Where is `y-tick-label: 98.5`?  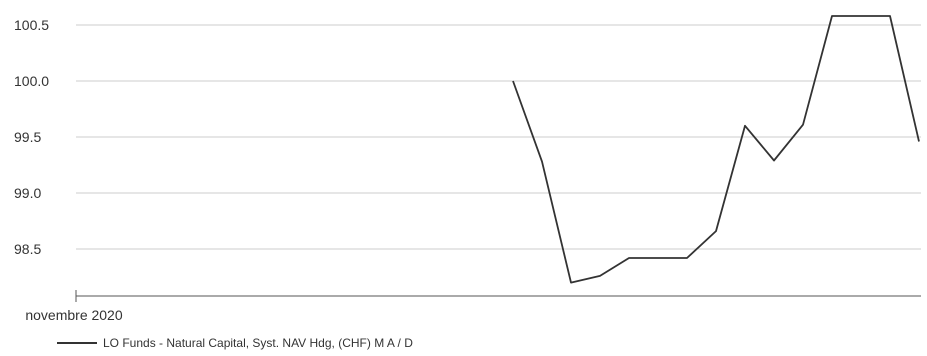
y-tick-label: 98.5 is located at coordinates (27, 249).